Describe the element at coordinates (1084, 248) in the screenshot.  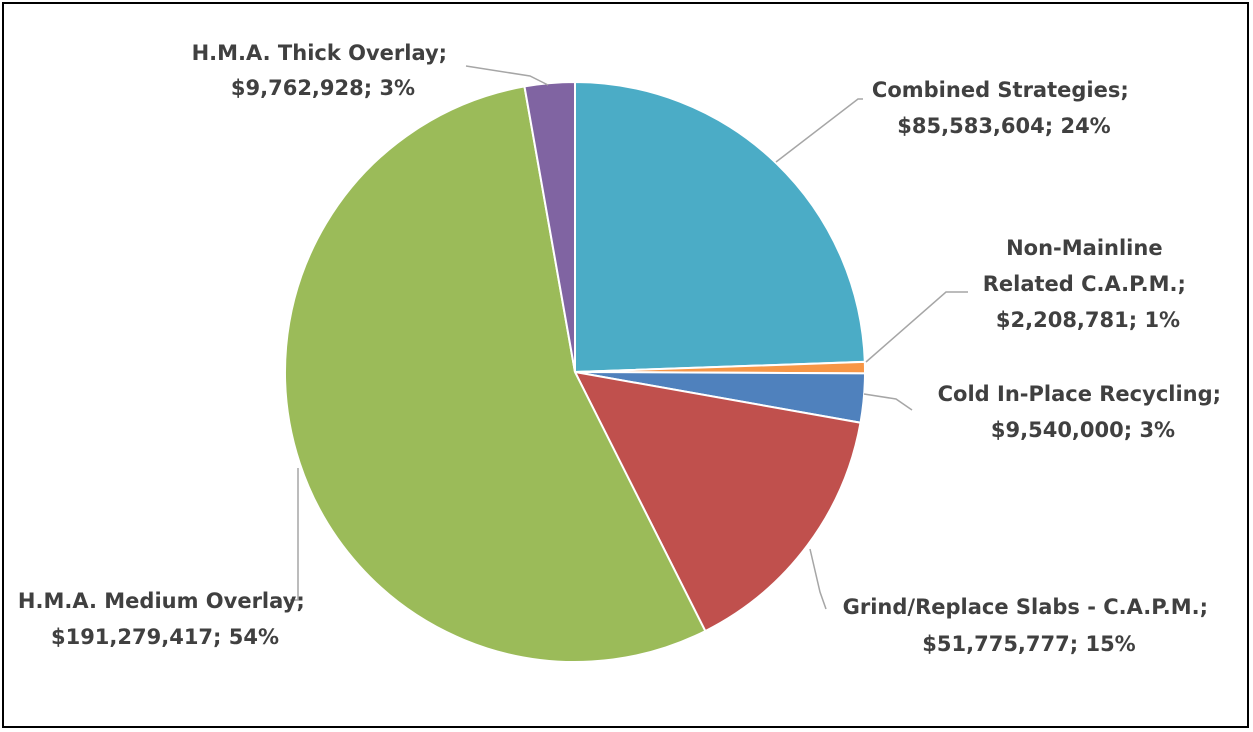
I see `label-non-mainline-line1: Non-Mainline` at that location.